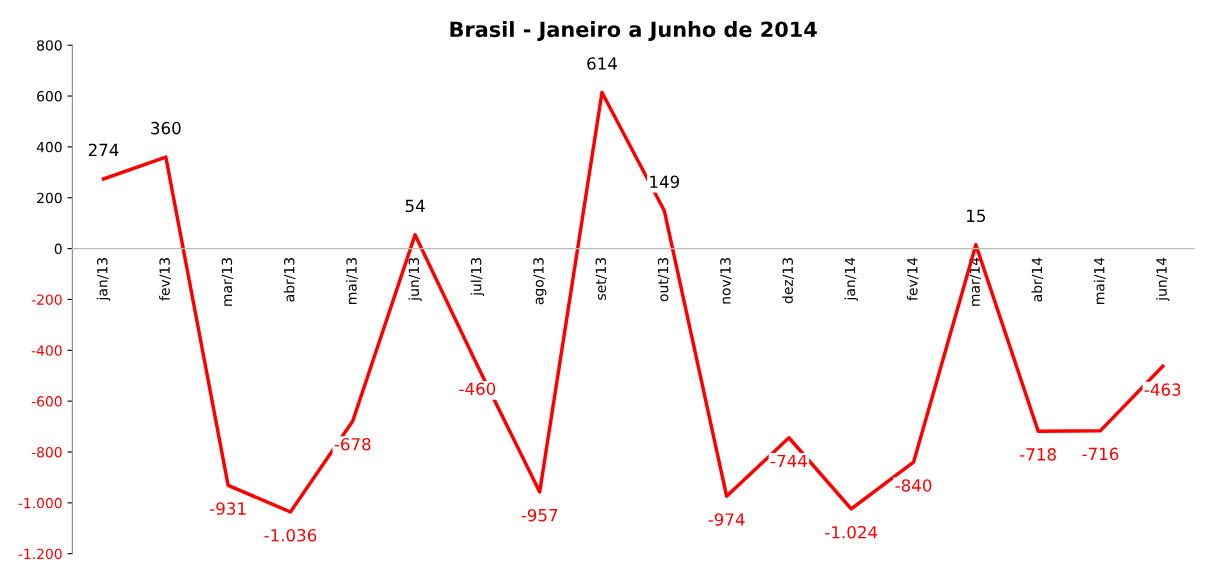  What do you see at coordinates (726, 519) in the screenshot?
I see `data-label: -974` at bounding box center [726, 519].